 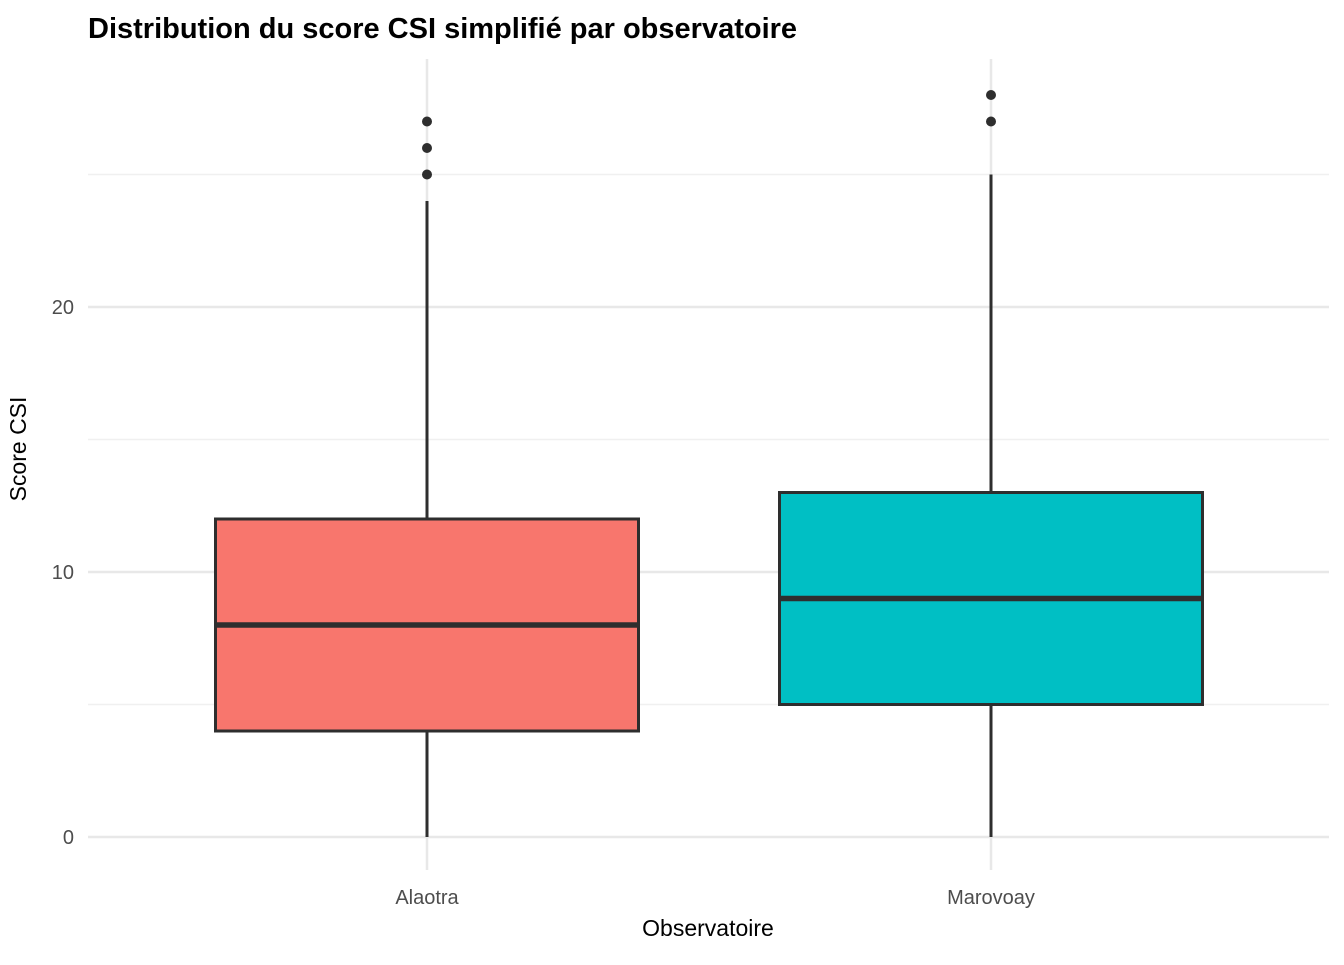 I want to click on y-tick-label-10: 10, so click(x=63, y=573).